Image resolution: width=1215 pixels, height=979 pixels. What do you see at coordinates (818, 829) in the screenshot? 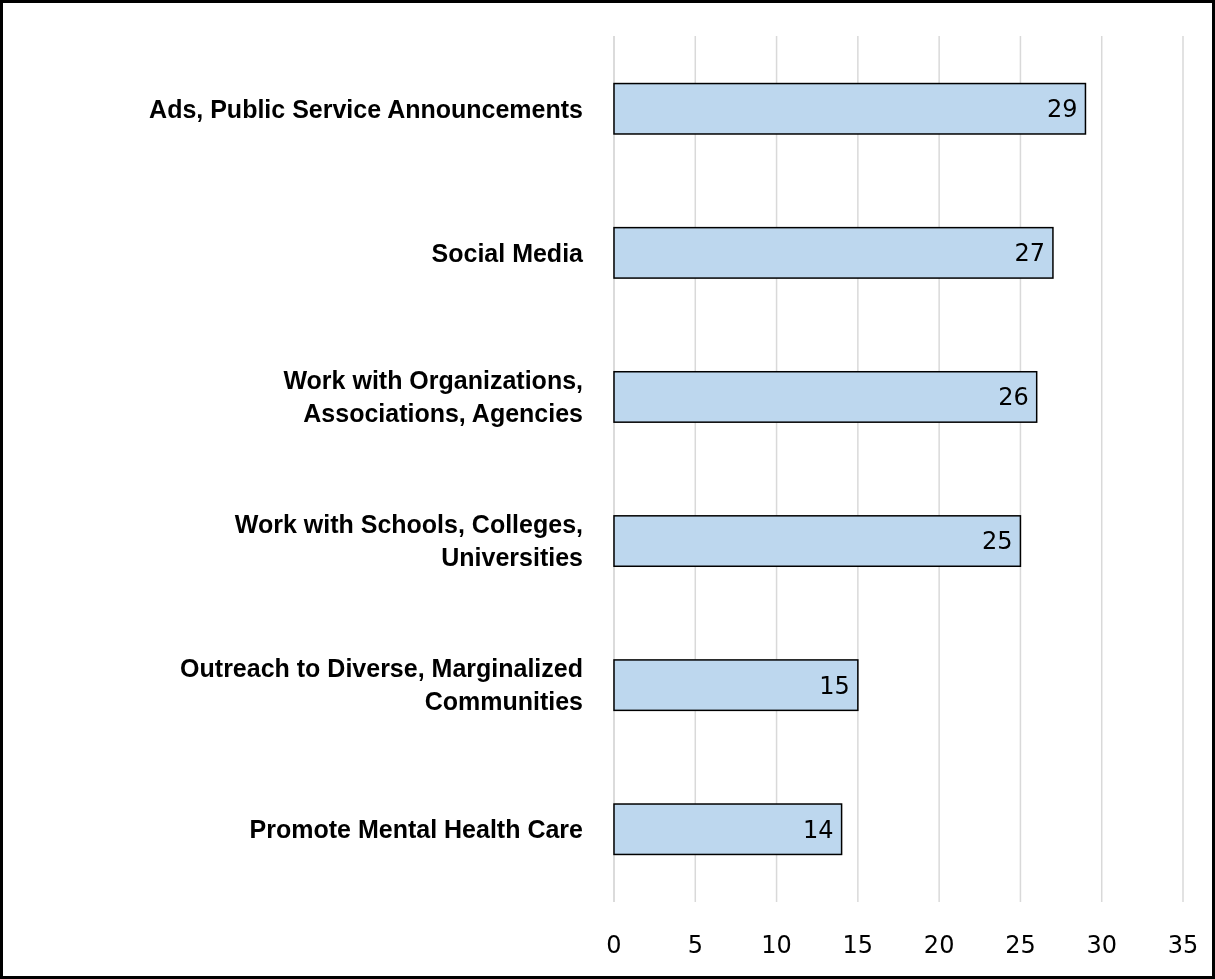
I see `data-label: 14` at bounding box center [818, 829].